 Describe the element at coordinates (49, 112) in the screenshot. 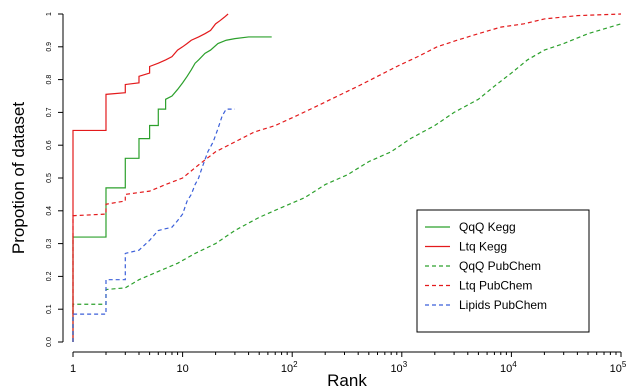

I see `y-tick-label: 0.7` at that location.